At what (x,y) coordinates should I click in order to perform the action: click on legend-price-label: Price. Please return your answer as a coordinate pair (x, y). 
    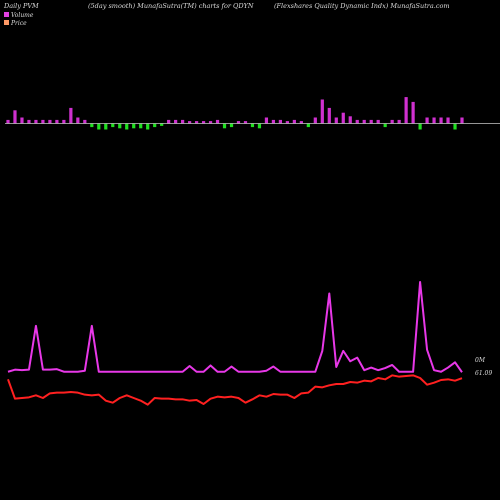
    Looking at the image, I should click on (18, 23).